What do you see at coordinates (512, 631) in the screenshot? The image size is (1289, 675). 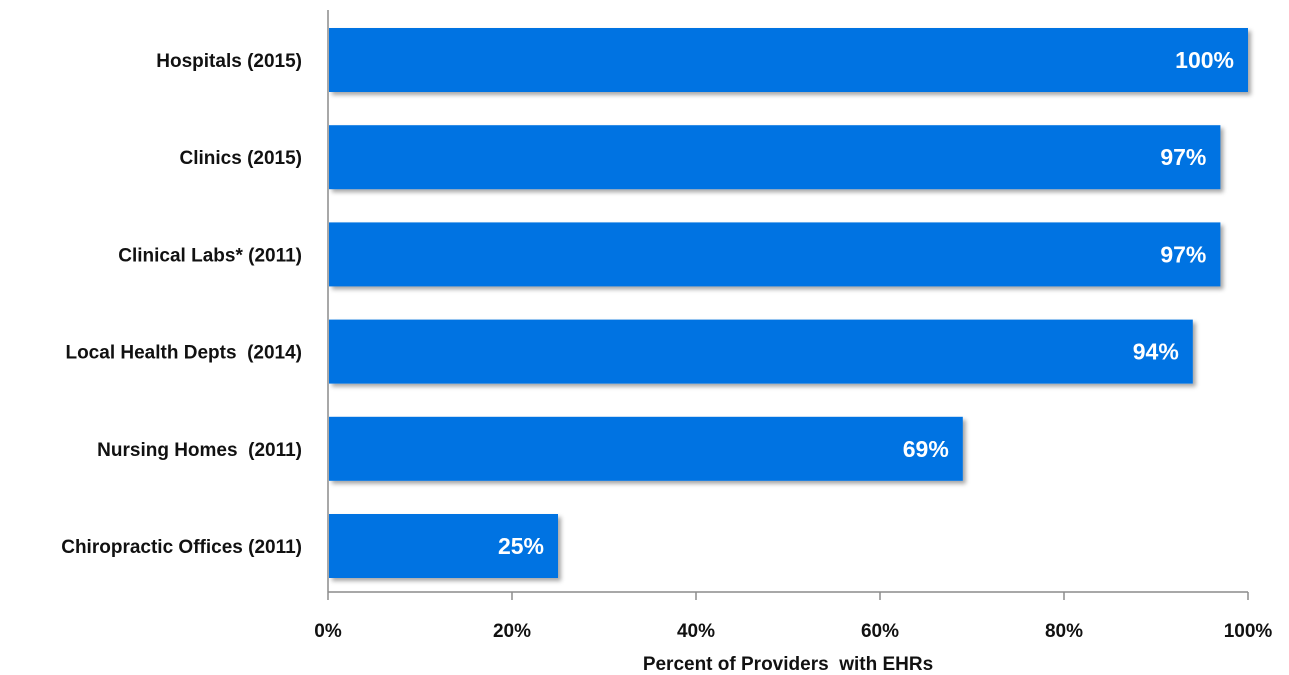 I see `x-tick-label-1: 20%` at bounding box center [512, 631].